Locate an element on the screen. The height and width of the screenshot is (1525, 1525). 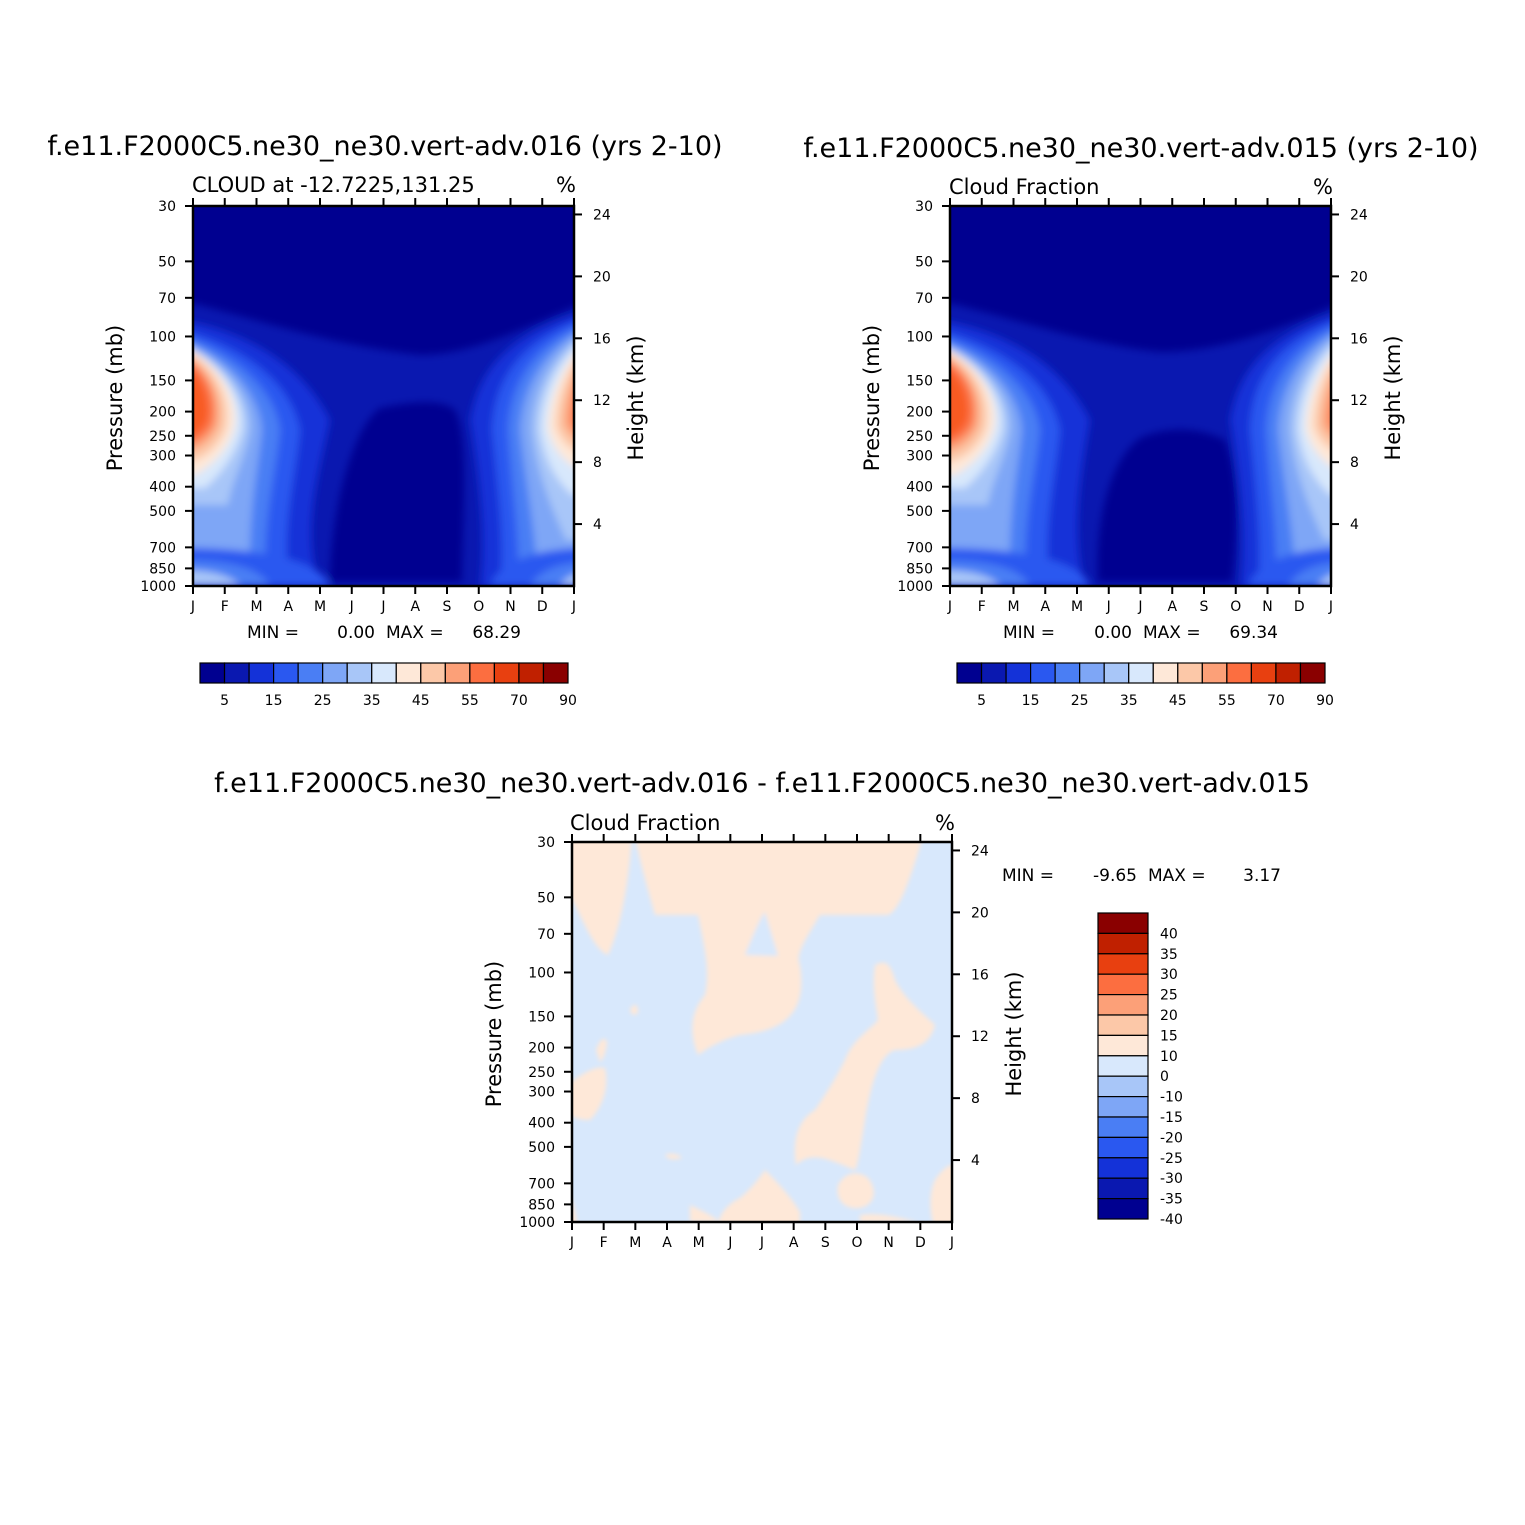
panel-1-y2-tick-label: 4 is located at coordinates (597, 525).